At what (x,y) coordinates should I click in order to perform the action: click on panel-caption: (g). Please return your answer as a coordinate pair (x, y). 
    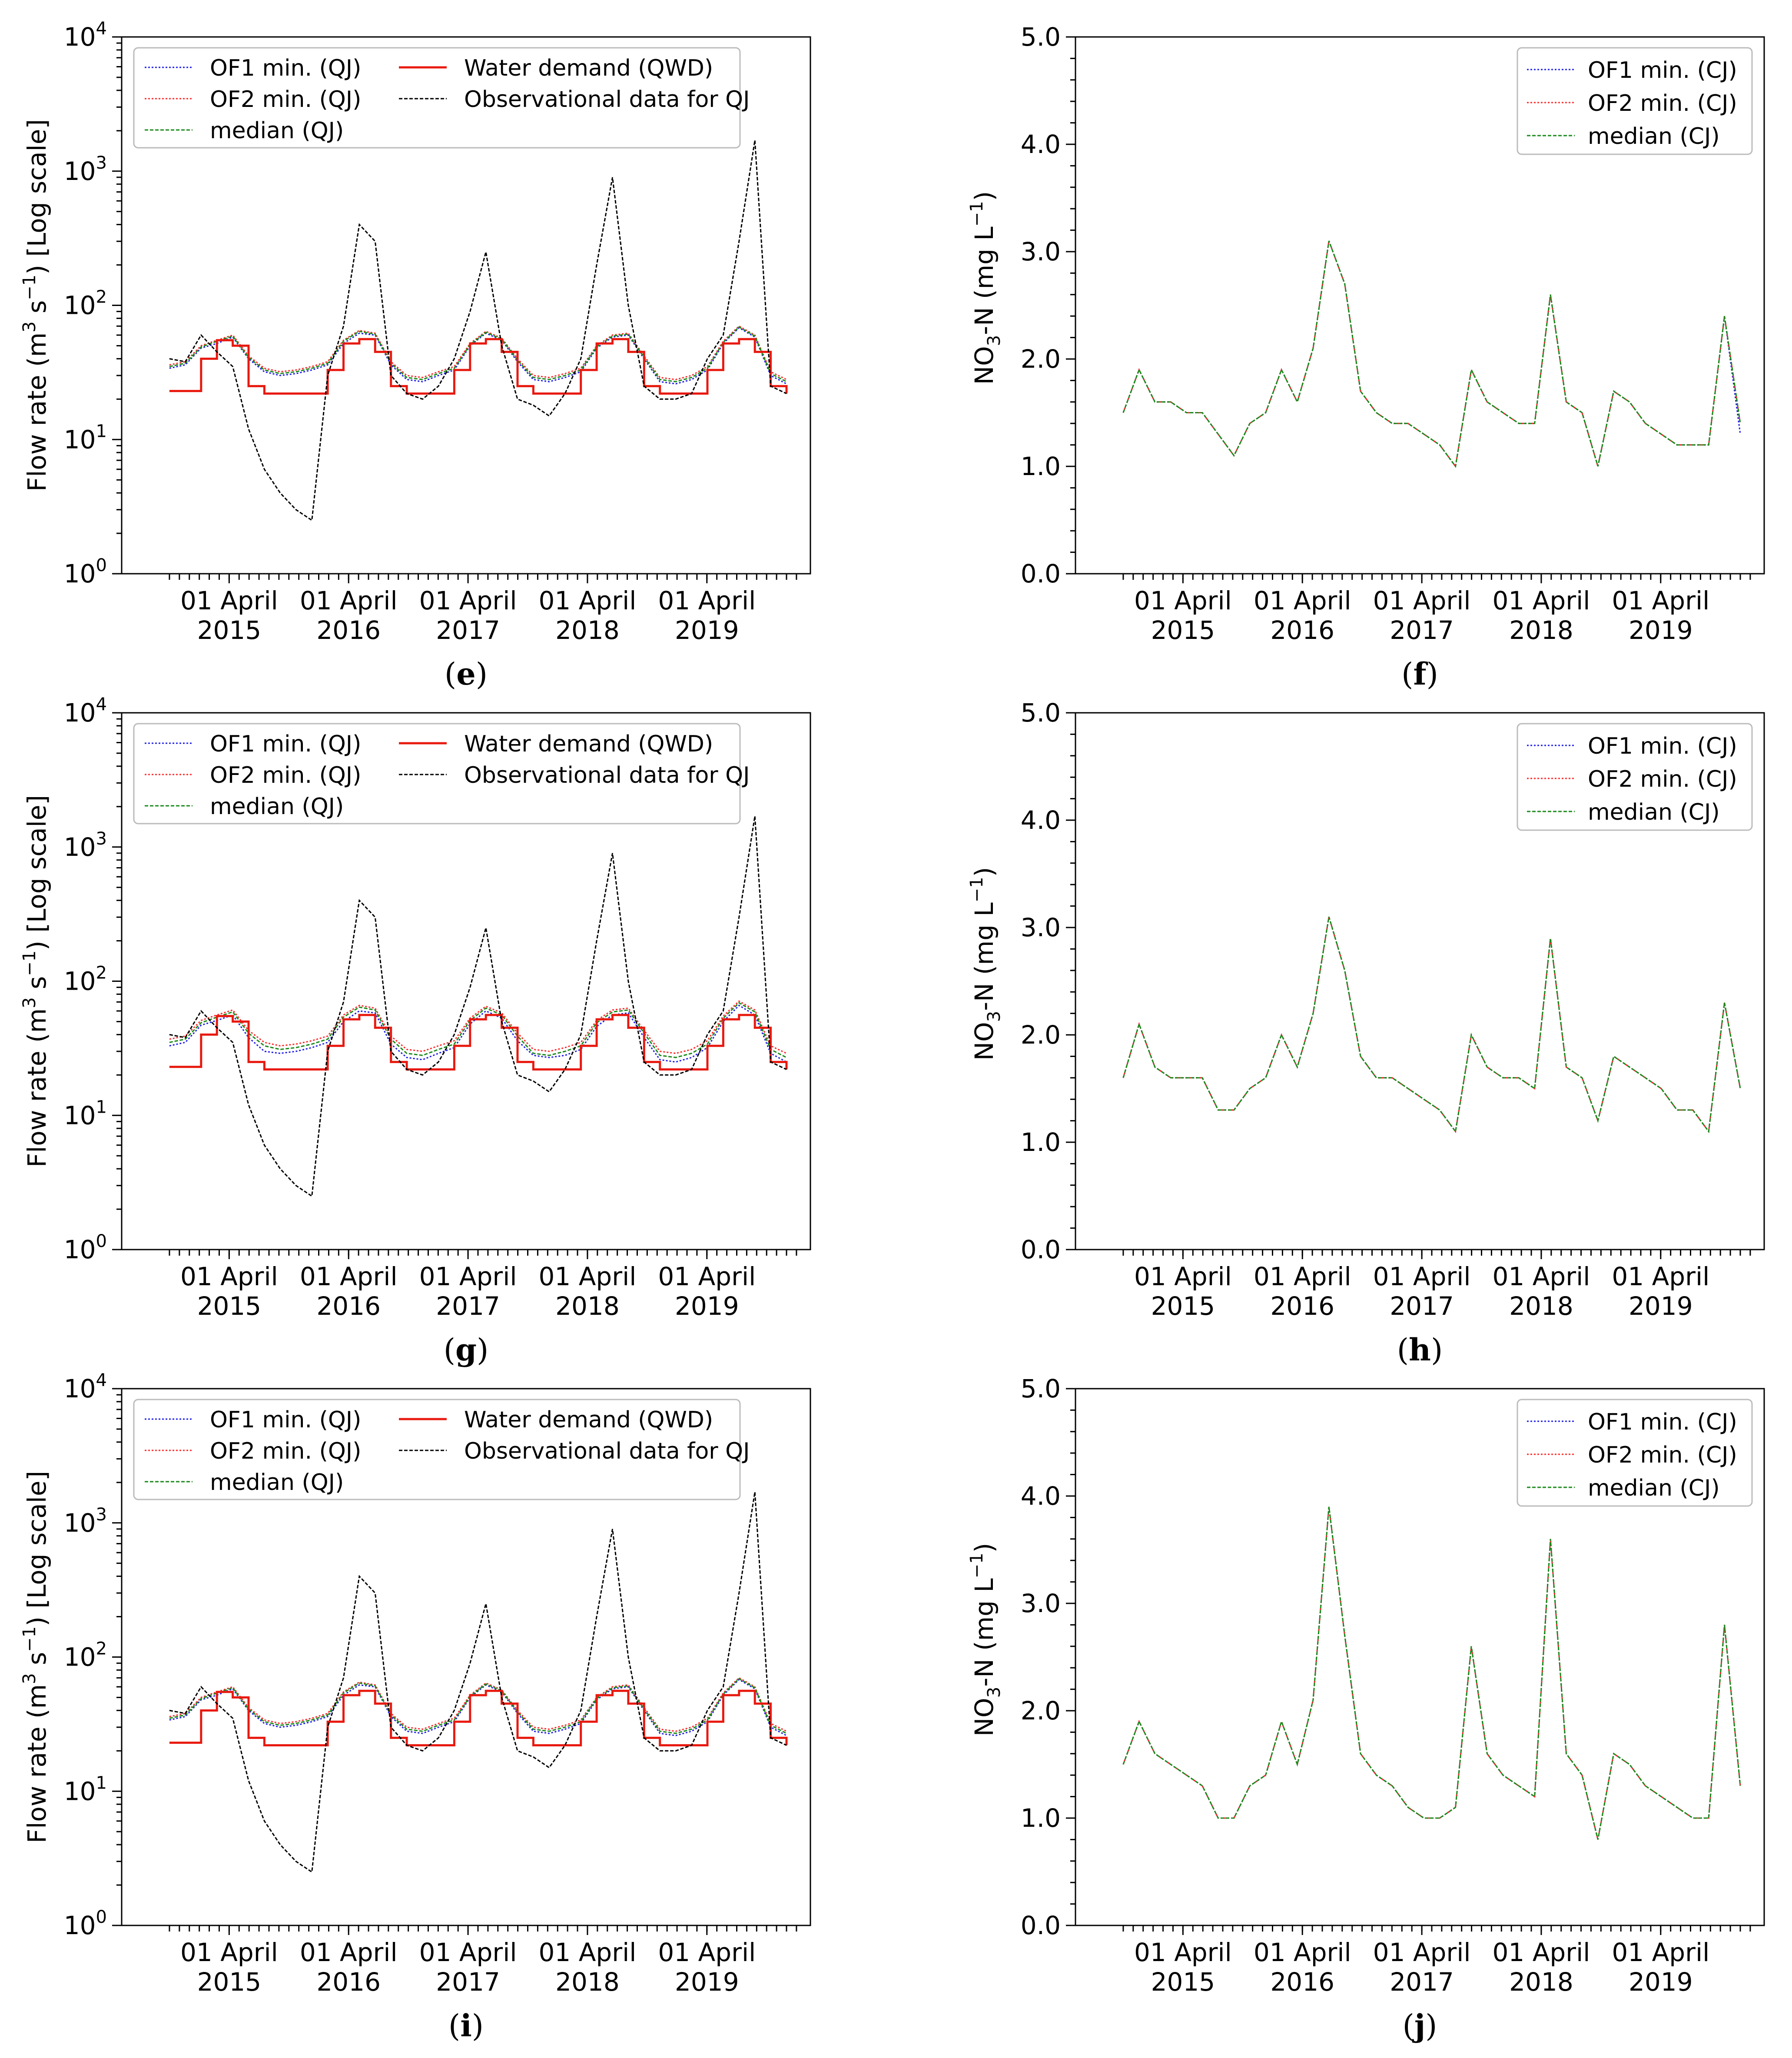
    Looking at the image, I should click on (466, 1350).